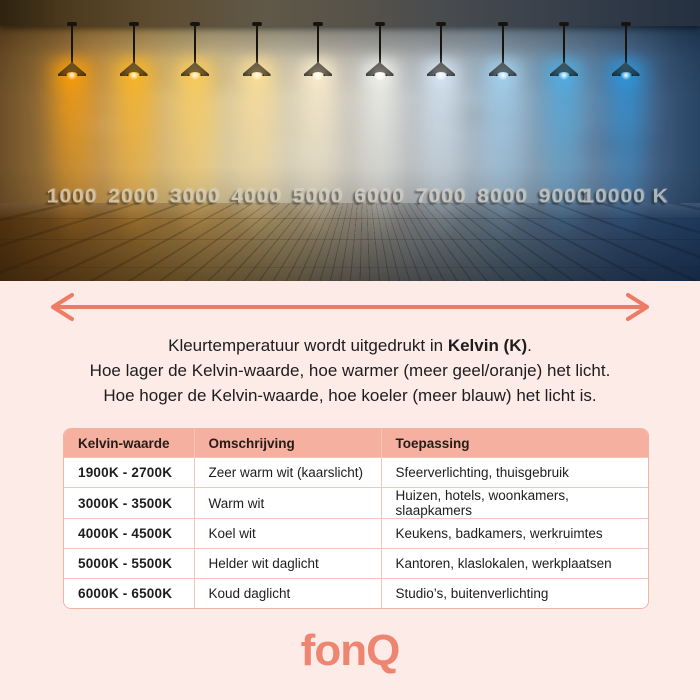 The image size is (700, 700). What do you see at coordinates (129, 593) in the screenshot?
I see `cell-kelvin: 6000K - 6500K` at bounding box center [129, 593].